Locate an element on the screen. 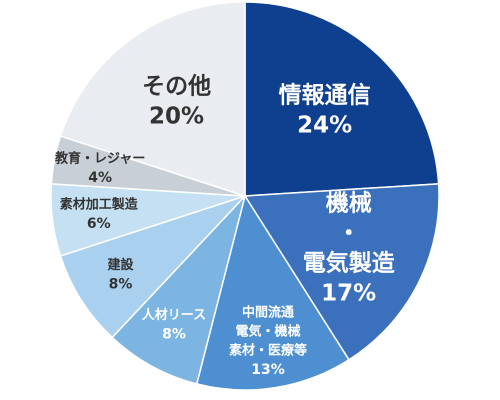 This screenshot has width=500, height=400. category-label: 情報通信 is located at coordinates (325, 95).